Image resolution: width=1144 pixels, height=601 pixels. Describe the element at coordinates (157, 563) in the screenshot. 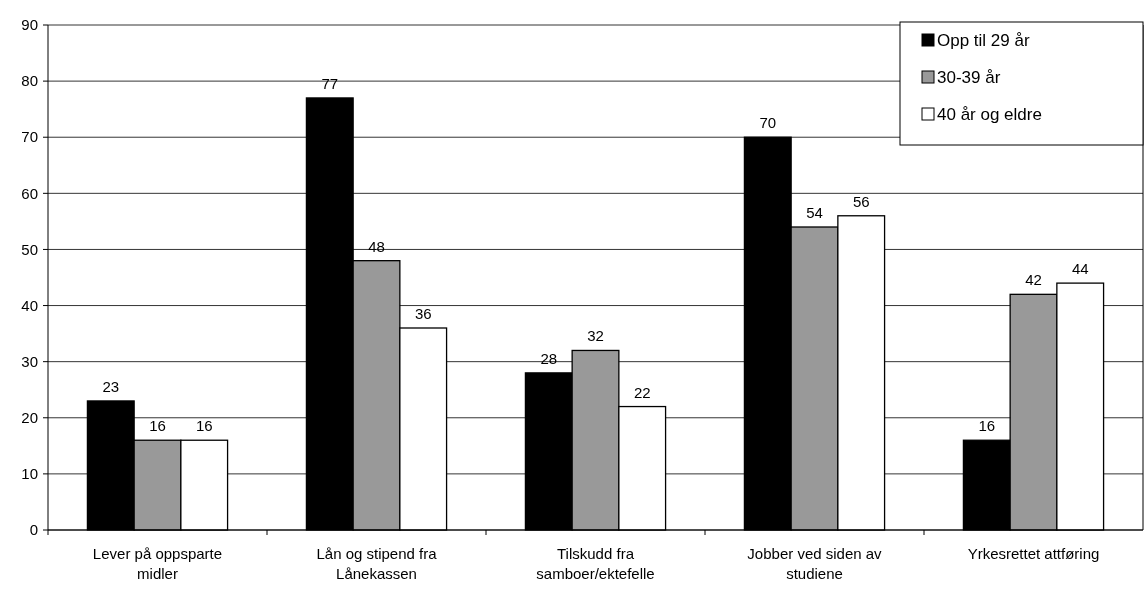

I see `x-tick-label: Lever på oppsparte midler` at that location.